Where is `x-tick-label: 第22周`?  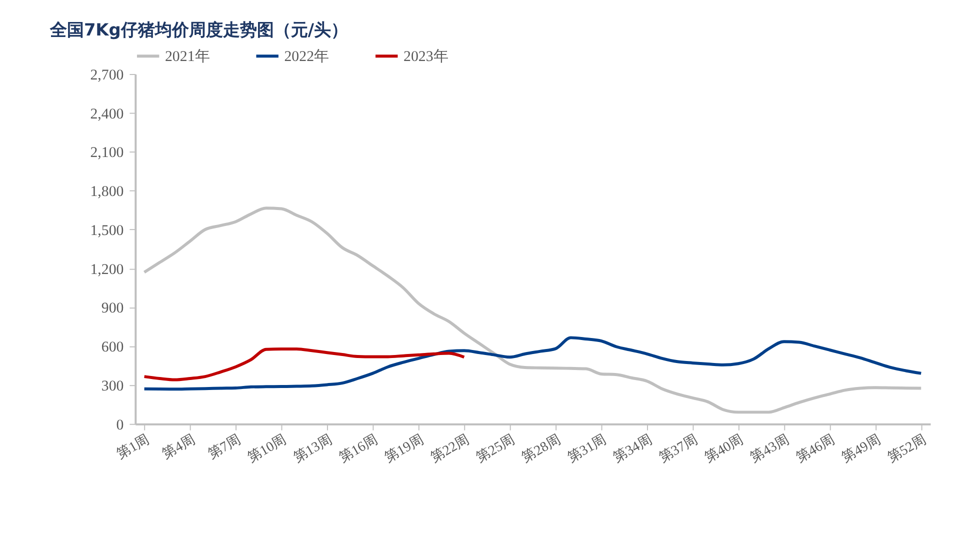
x-tick-label: 第22周 is located at coordinates (450, 448).